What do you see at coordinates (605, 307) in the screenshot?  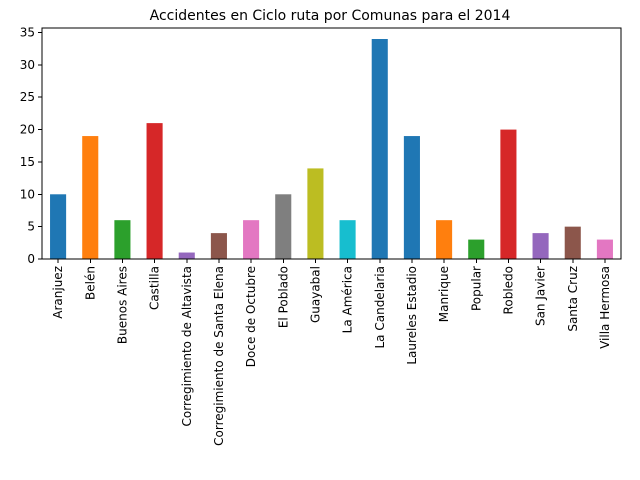 I see `x-tick-label: Villa Hermosa` at bounding box center [605, 307].